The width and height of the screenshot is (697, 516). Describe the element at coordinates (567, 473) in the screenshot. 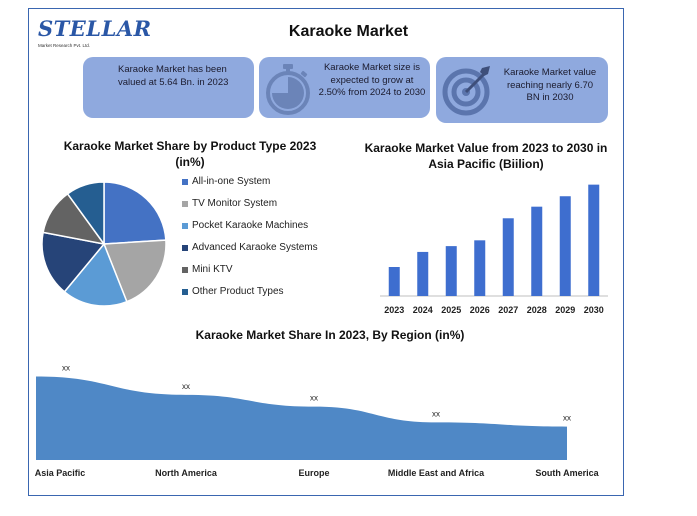

I see `area-tick-label: South America` at that location.